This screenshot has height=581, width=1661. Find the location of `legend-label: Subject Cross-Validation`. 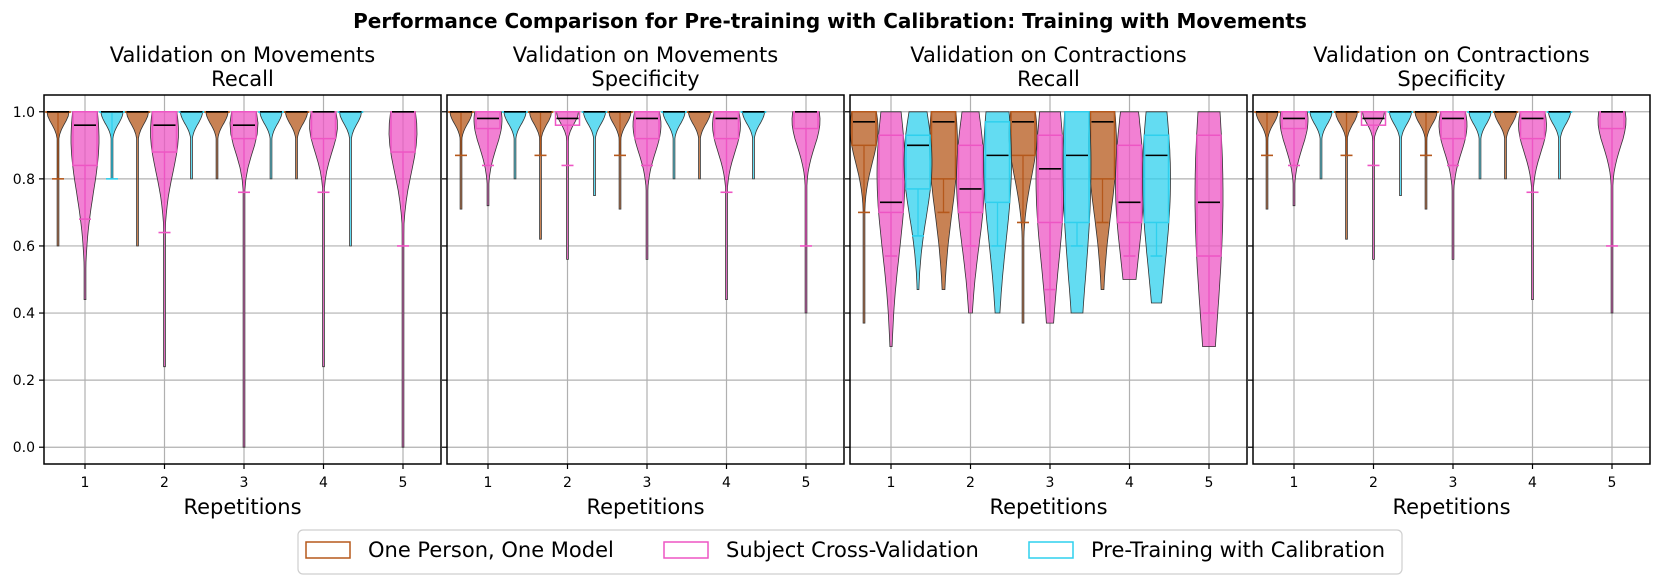

legend-label: Subject Cross-Validation is located at coordinates (852, 550).